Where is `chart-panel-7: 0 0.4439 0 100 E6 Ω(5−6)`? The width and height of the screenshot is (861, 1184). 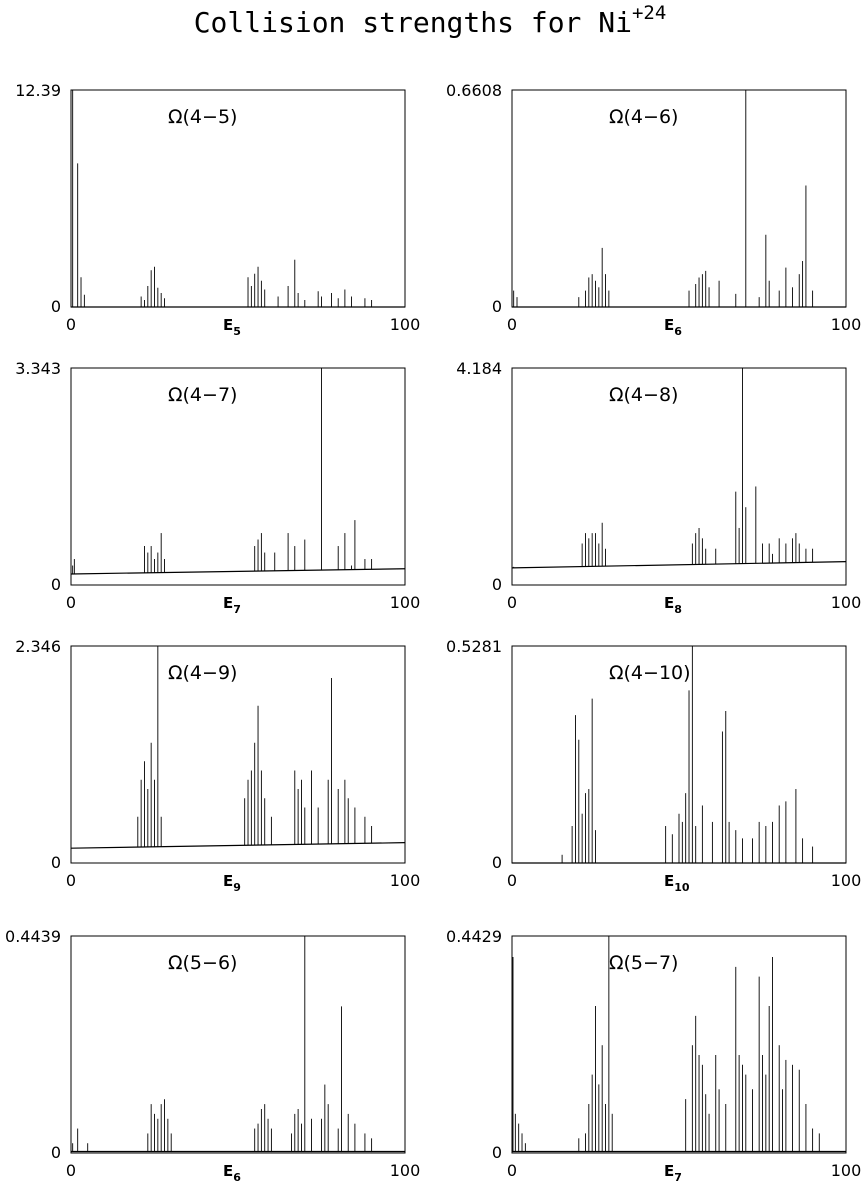 chart-panel-7: 0 0.4439 0 100 E6 Ω(5−6) is located at coordinates (212, 1055).